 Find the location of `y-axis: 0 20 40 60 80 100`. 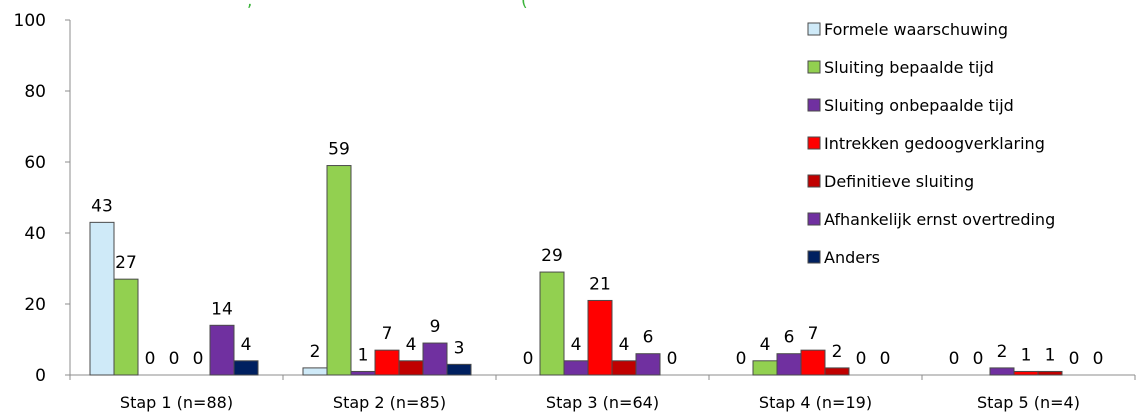

y-axis: 0 20 40 60 80 100 is located at coordinates (42, 198).